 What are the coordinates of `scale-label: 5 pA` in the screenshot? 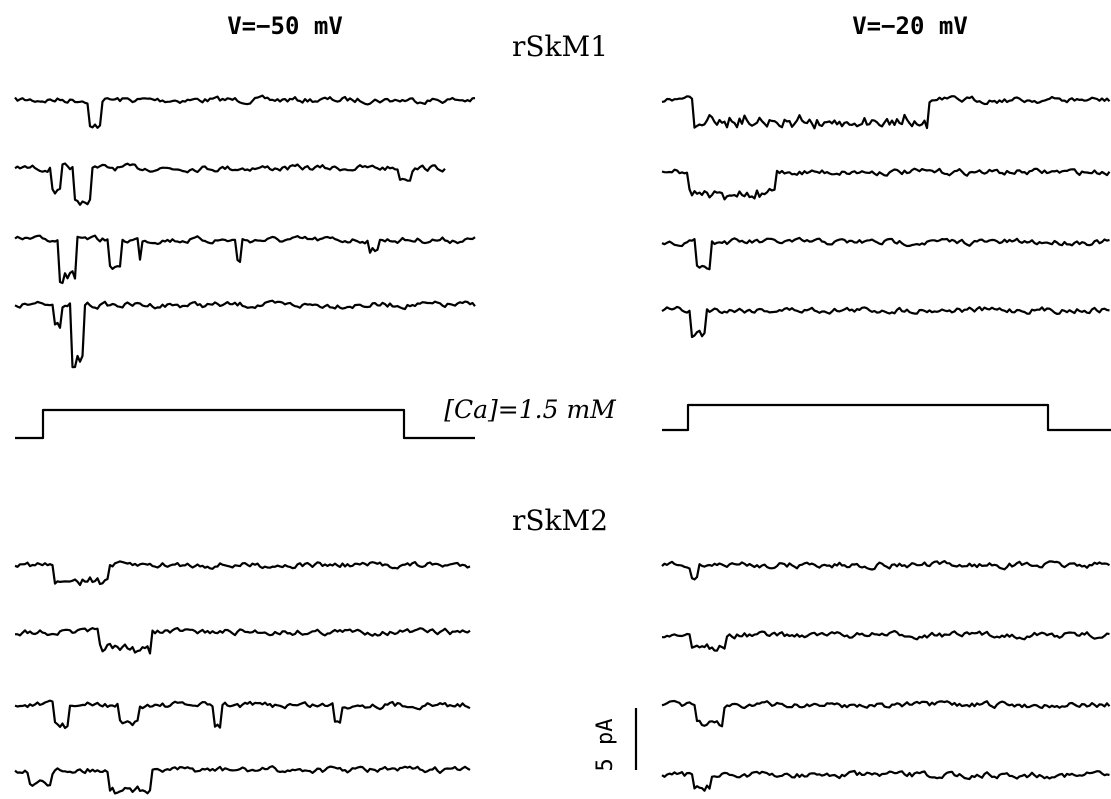 It's located at (605, 745).